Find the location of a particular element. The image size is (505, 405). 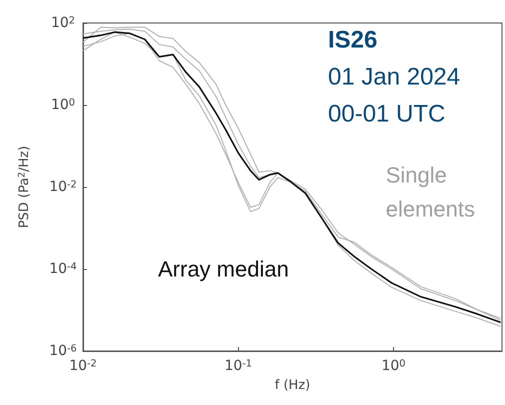

annotation: 01 Jan 2024 is located at coordinates (394, 77).